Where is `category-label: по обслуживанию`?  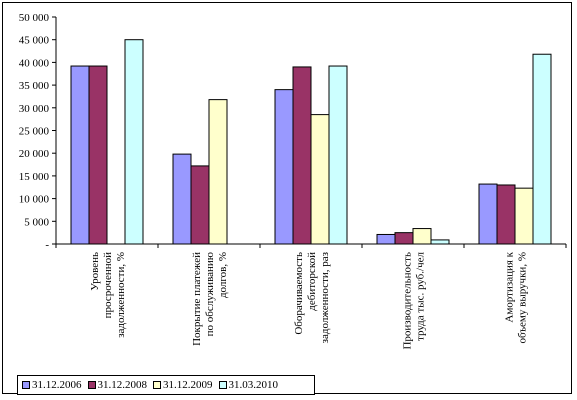 category-label: по обслуживанию is located at coordinates (210, 294).